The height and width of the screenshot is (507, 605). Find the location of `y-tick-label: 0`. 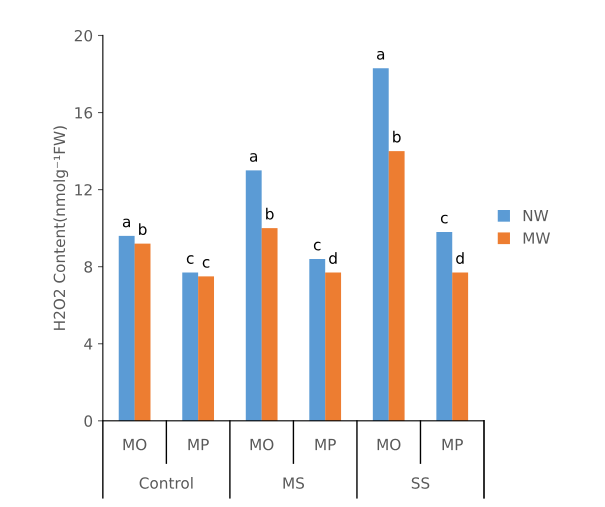

y-tick-label: 0 is located at coordinates (88, 421).